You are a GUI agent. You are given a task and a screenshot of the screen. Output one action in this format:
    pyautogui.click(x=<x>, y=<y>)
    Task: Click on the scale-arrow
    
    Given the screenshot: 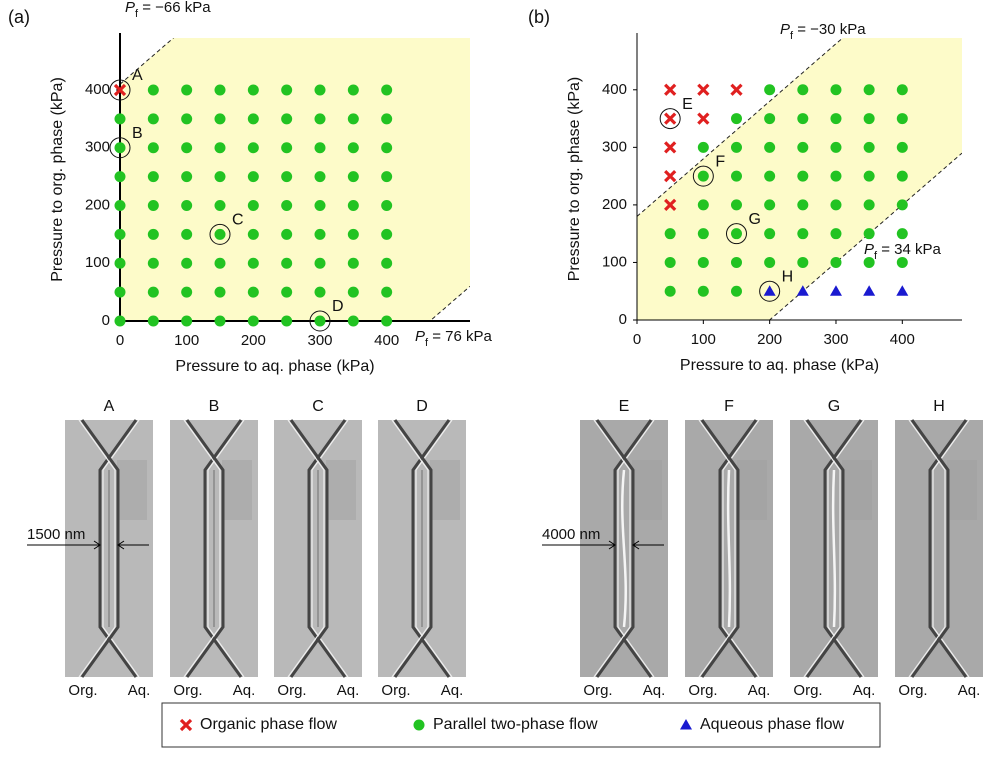 What is the action you would take?
    pyautogui.click(x=579, y=545)
    